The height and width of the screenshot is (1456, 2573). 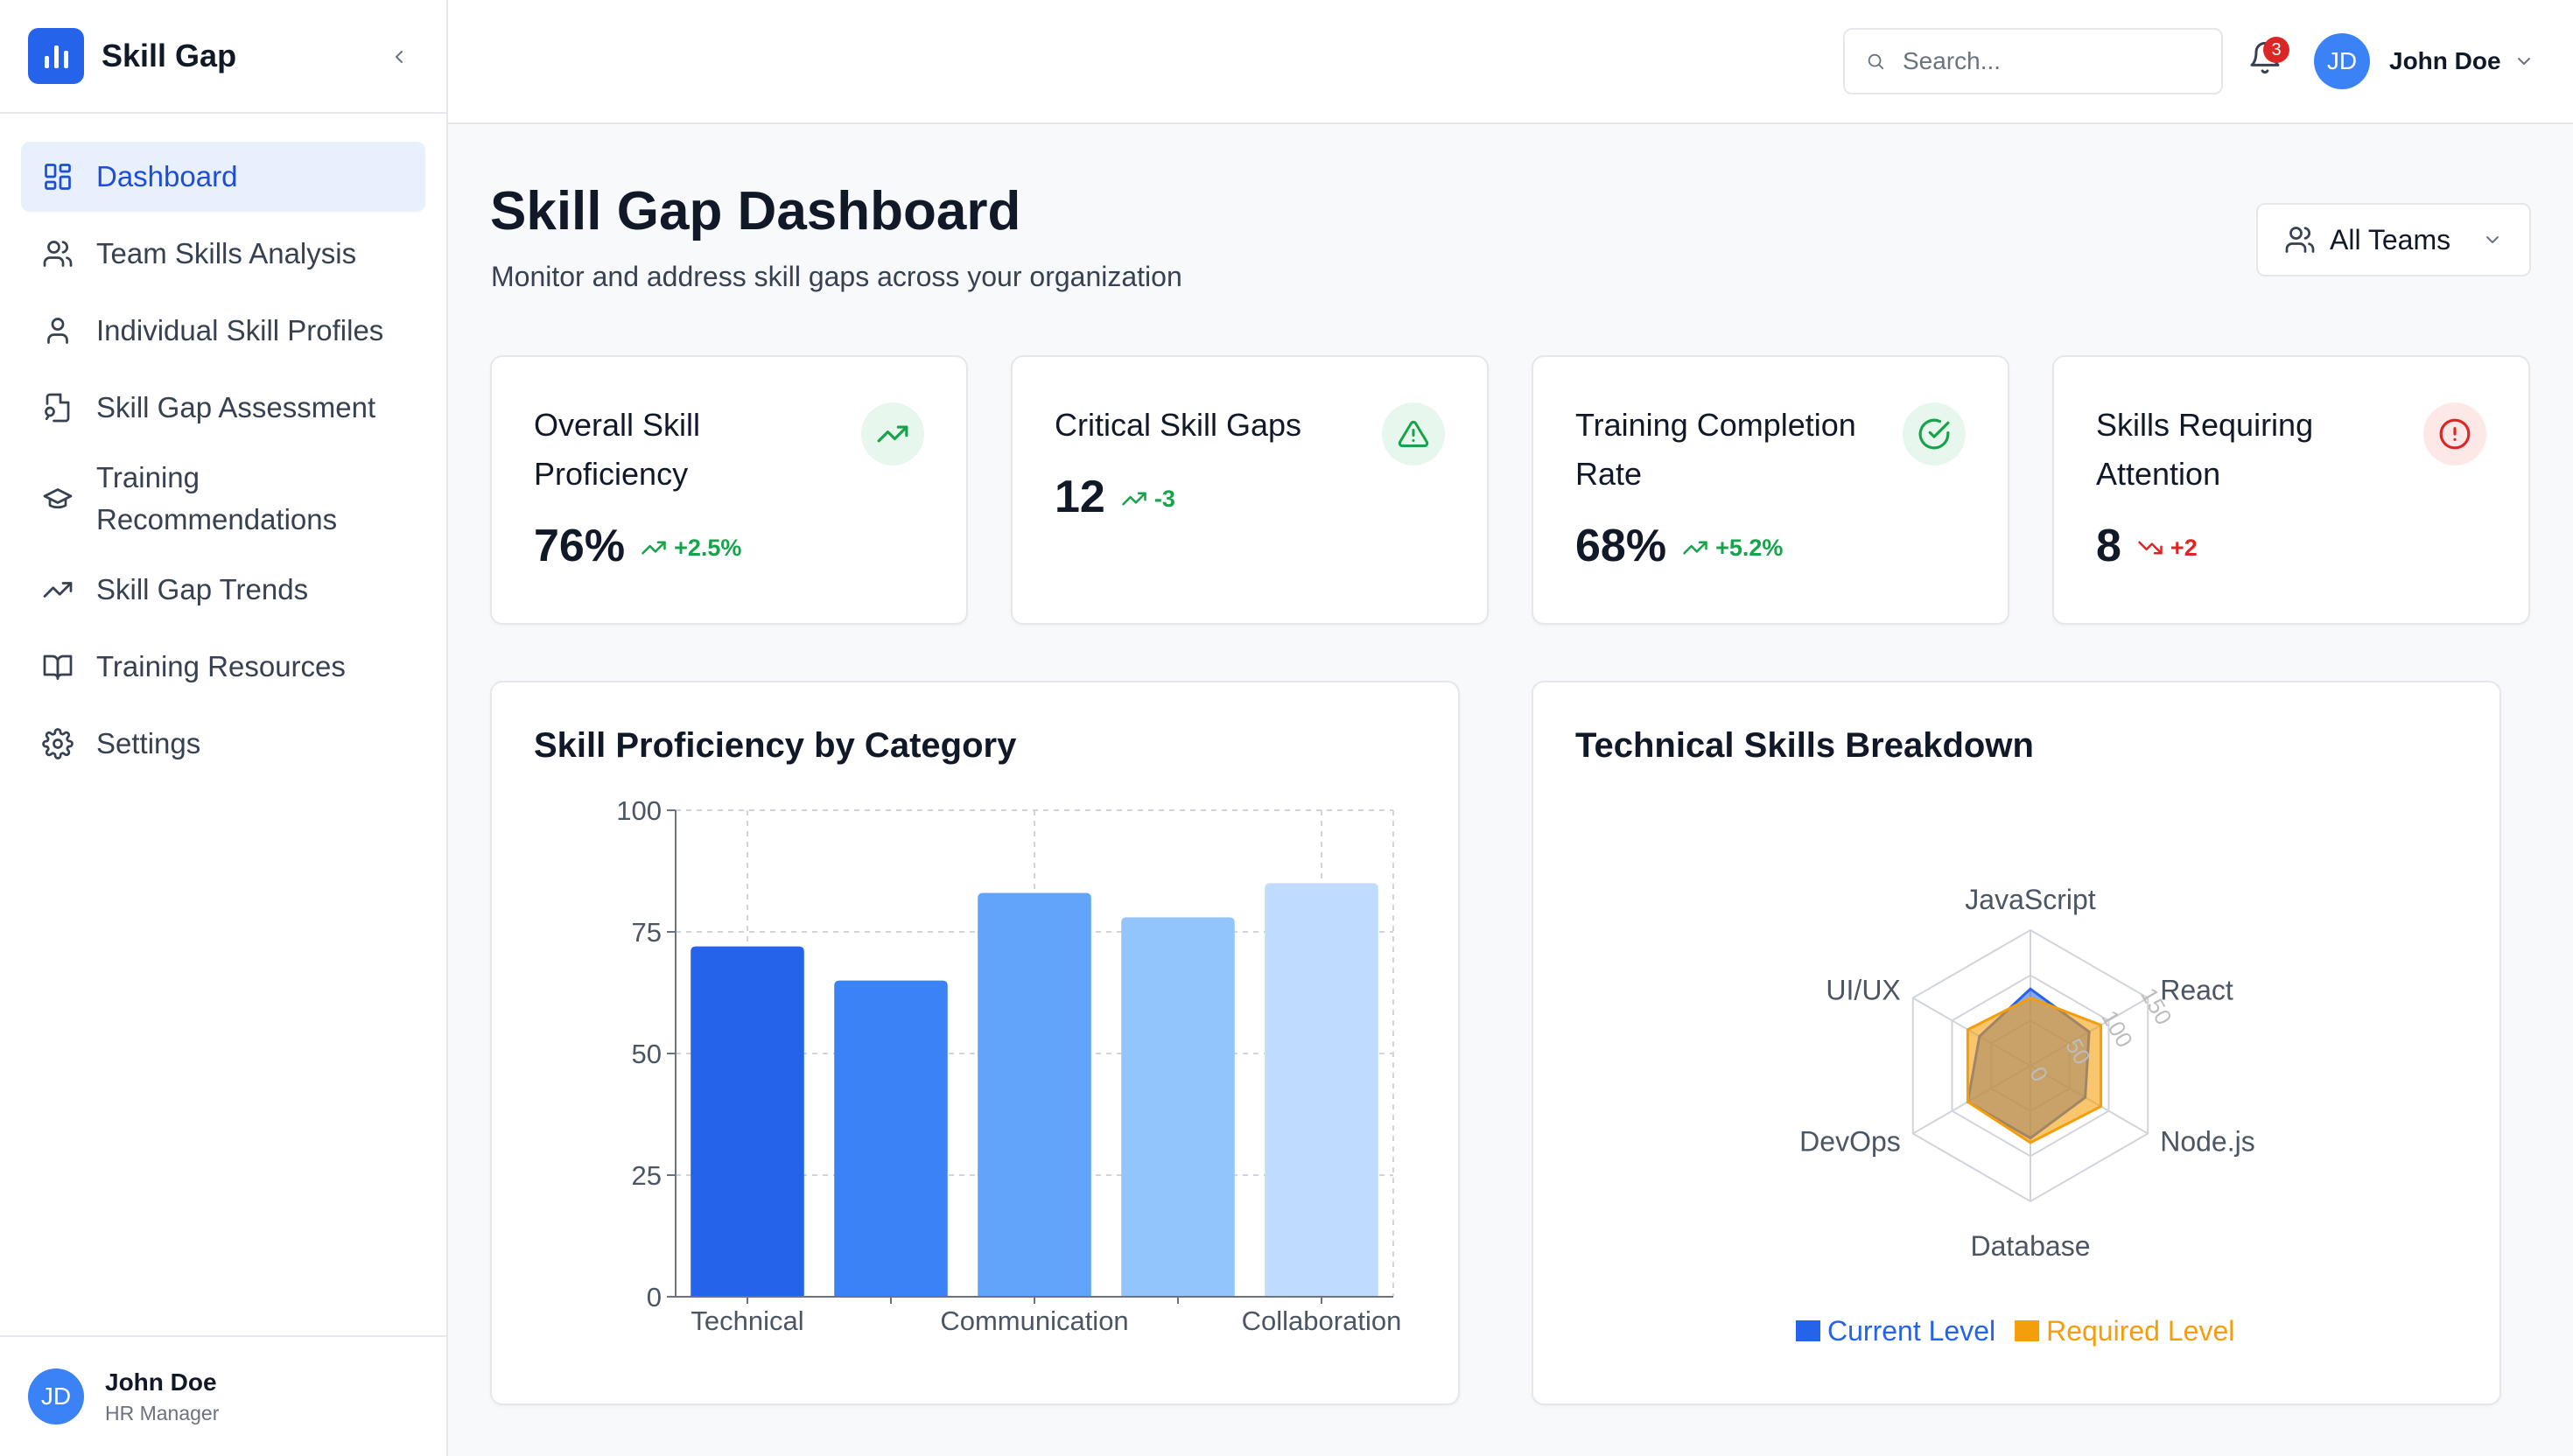 I want to click on x-tick-label: Technical, so click(x=747, y=1321).